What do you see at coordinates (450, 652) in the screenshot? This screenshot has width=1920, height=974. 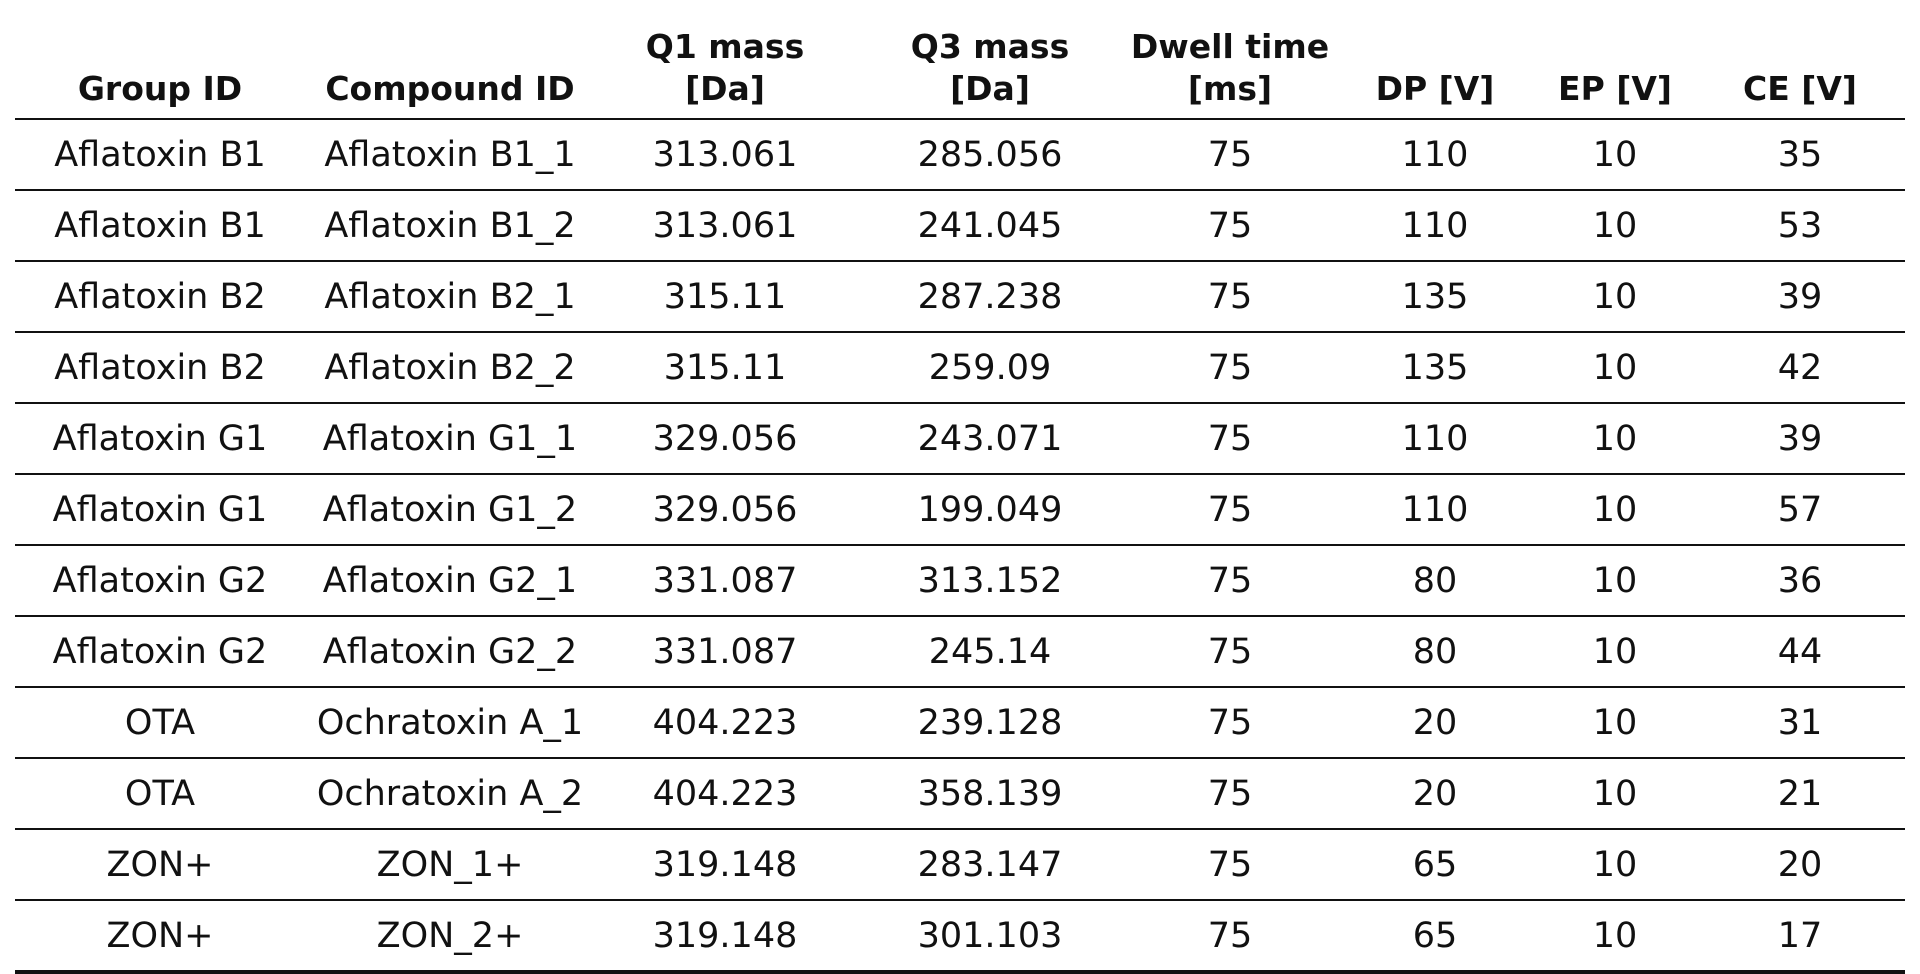 I see `cell-compound-id: Aflatoxin G2_2` at bounding box center [450, 652].